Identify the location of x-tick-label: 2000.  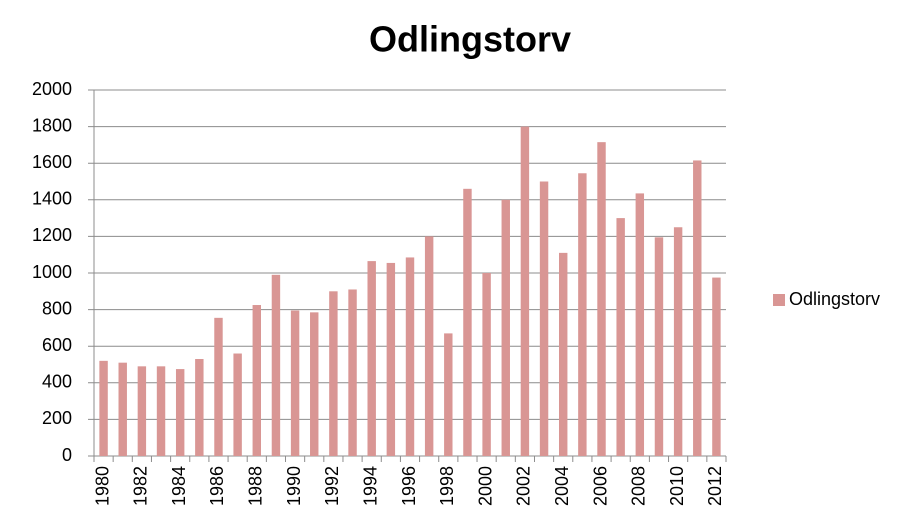
(485, 486).